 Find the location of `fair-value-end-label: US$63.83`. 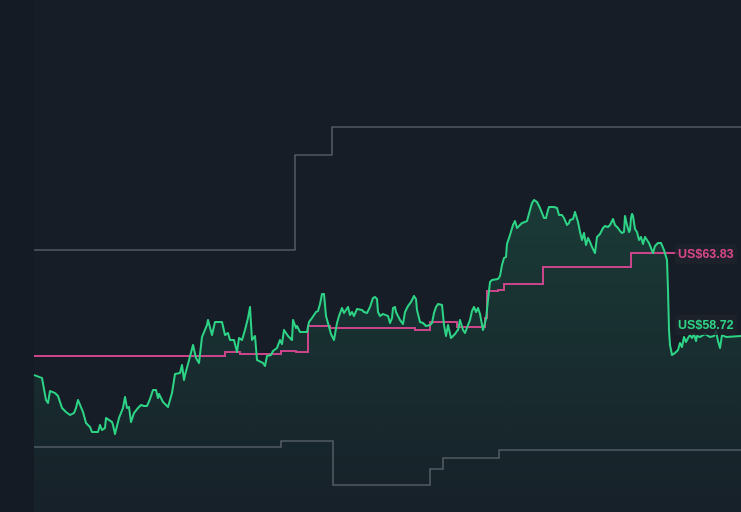

fair-value-end-label: US$63.83 is located at coordinates (706, 254).